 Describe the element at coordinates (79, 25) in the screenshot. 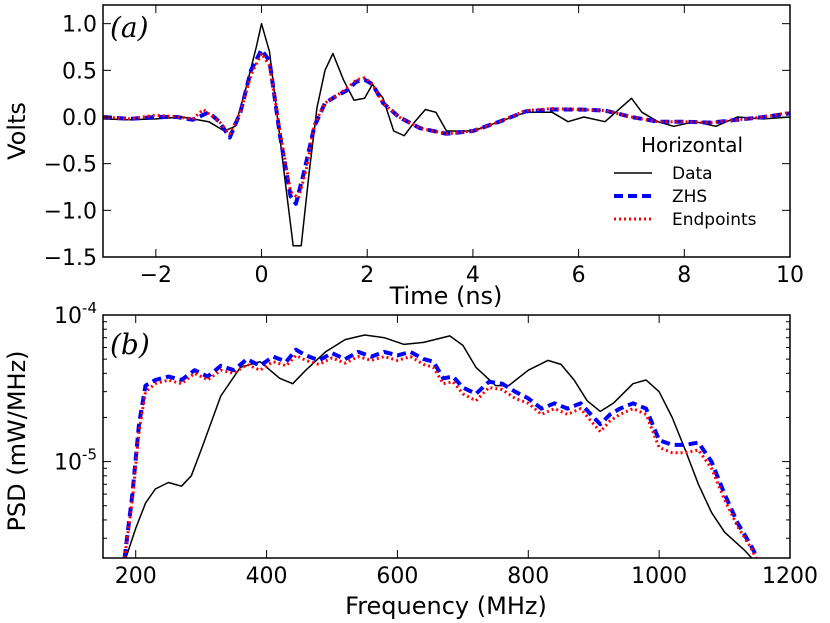

I see `y-tick-label: 1.0` at that location.